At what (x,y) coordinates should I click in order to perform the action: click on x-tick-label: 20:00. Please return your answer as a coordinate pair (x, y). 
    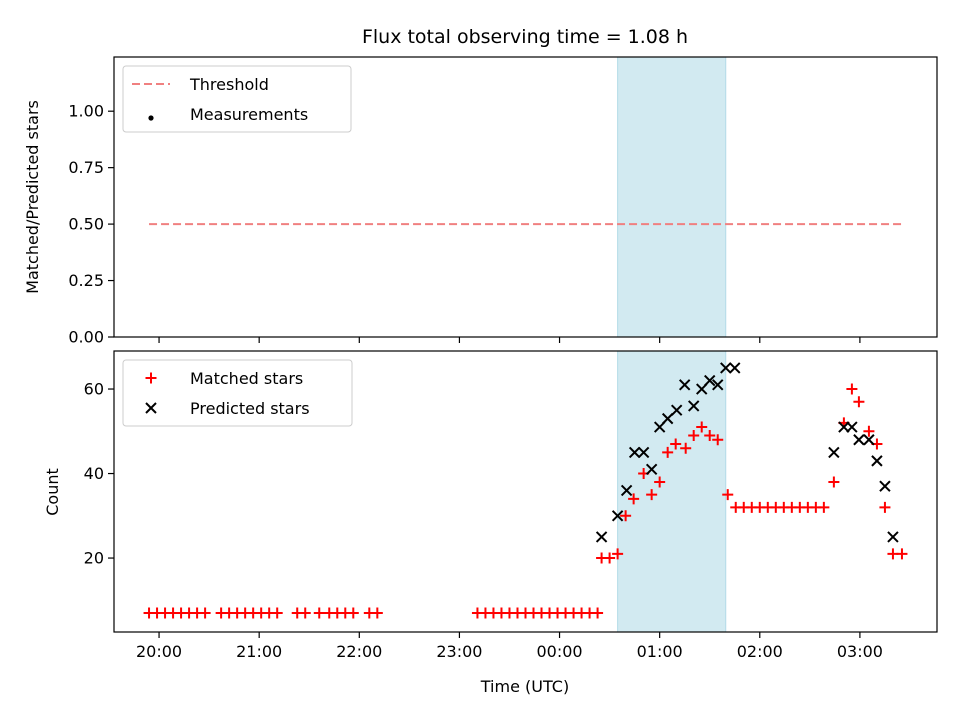
    Looking at the image, I should click on (159, 651).